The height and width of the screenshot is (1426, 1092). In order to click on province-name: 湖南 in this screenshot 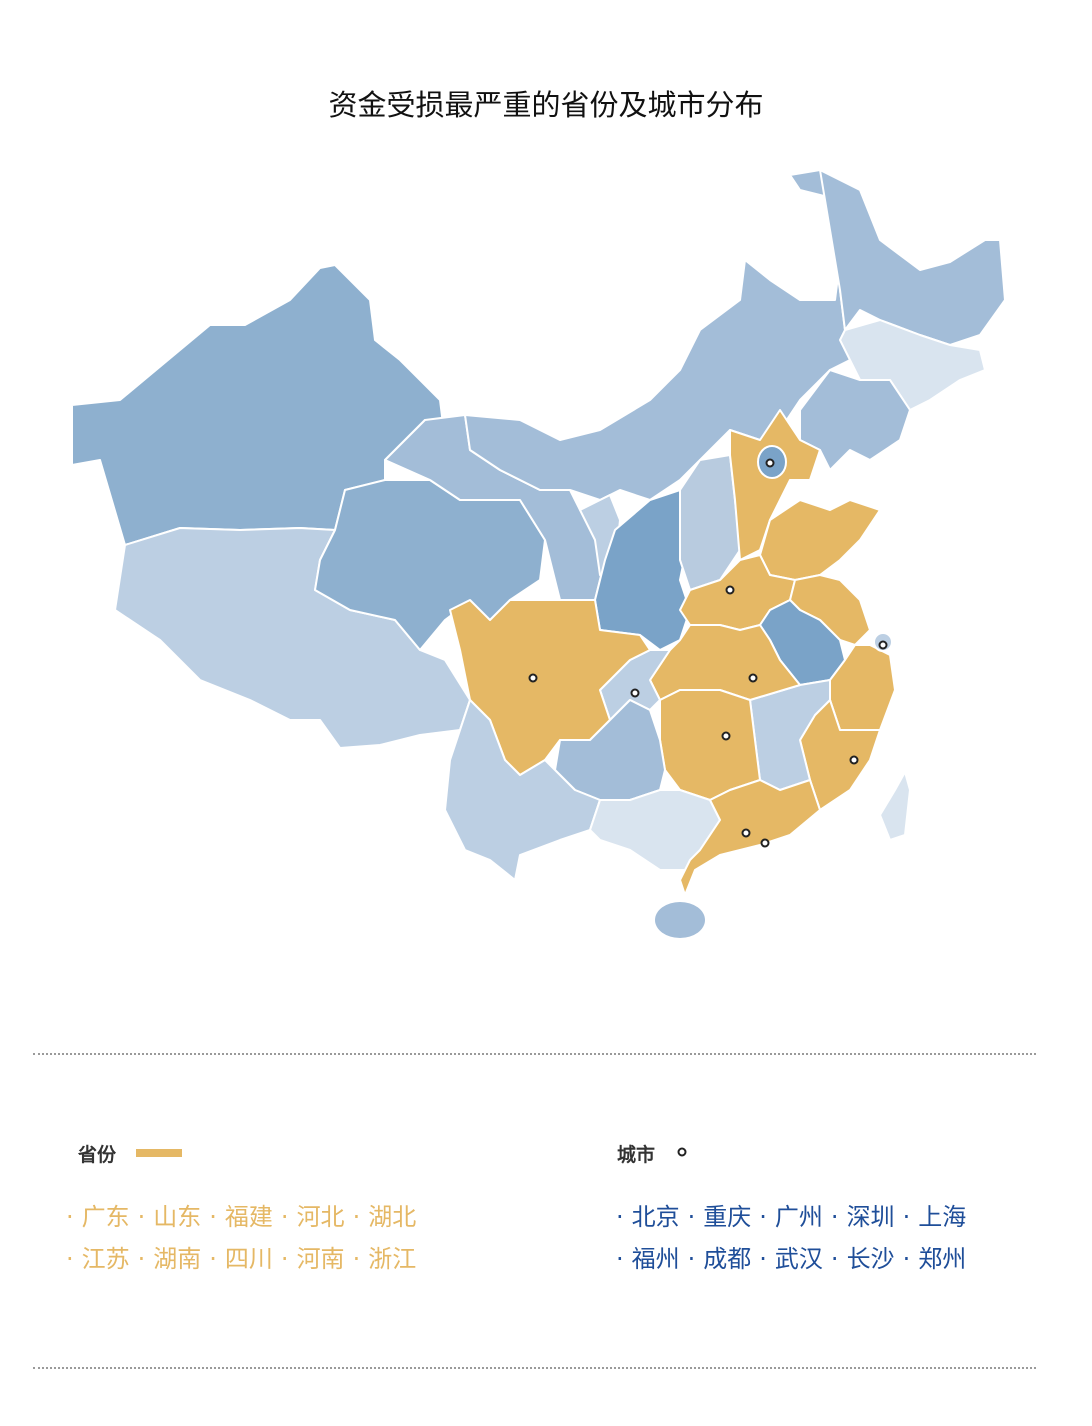, I will do `click(177, 1259)`.